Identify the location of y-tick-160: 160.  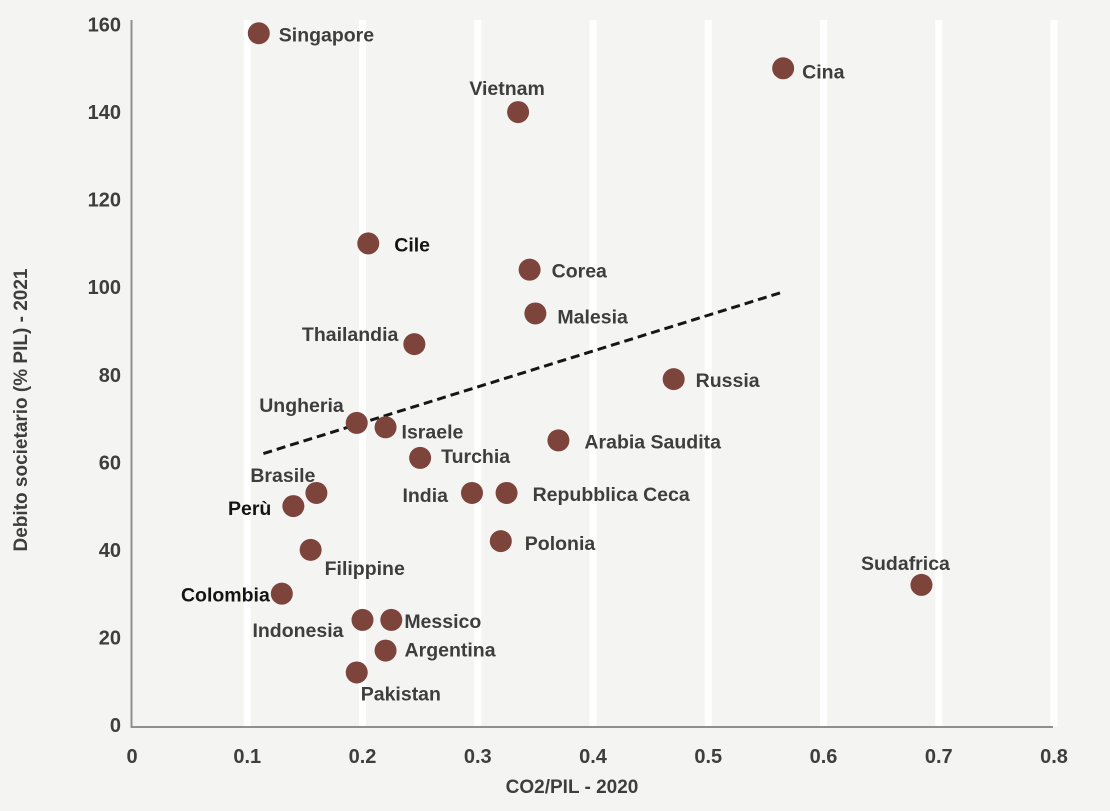
(104, 26).